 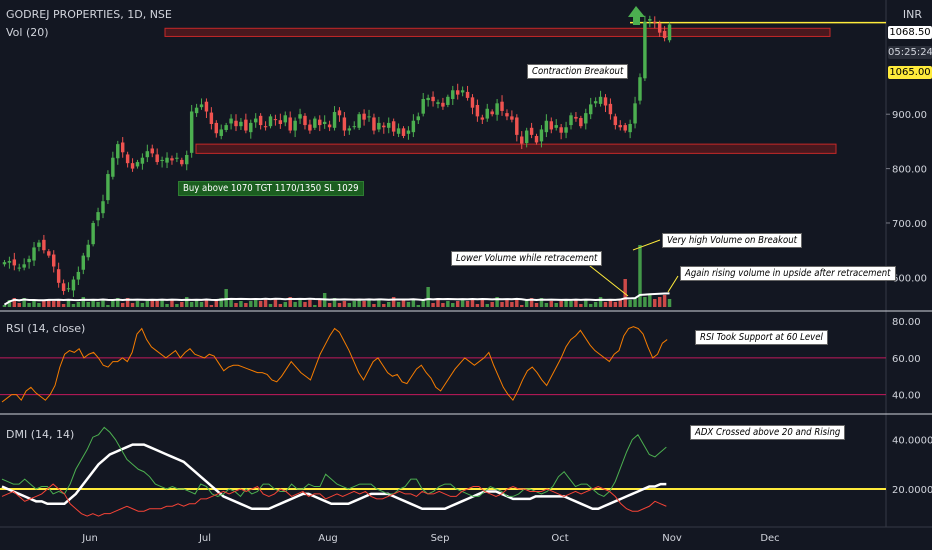 What do you see at coordinates (906, 322) in the screenshot?
I see `rsi-tick-label: 80.00` at bounding box center [906, 322].